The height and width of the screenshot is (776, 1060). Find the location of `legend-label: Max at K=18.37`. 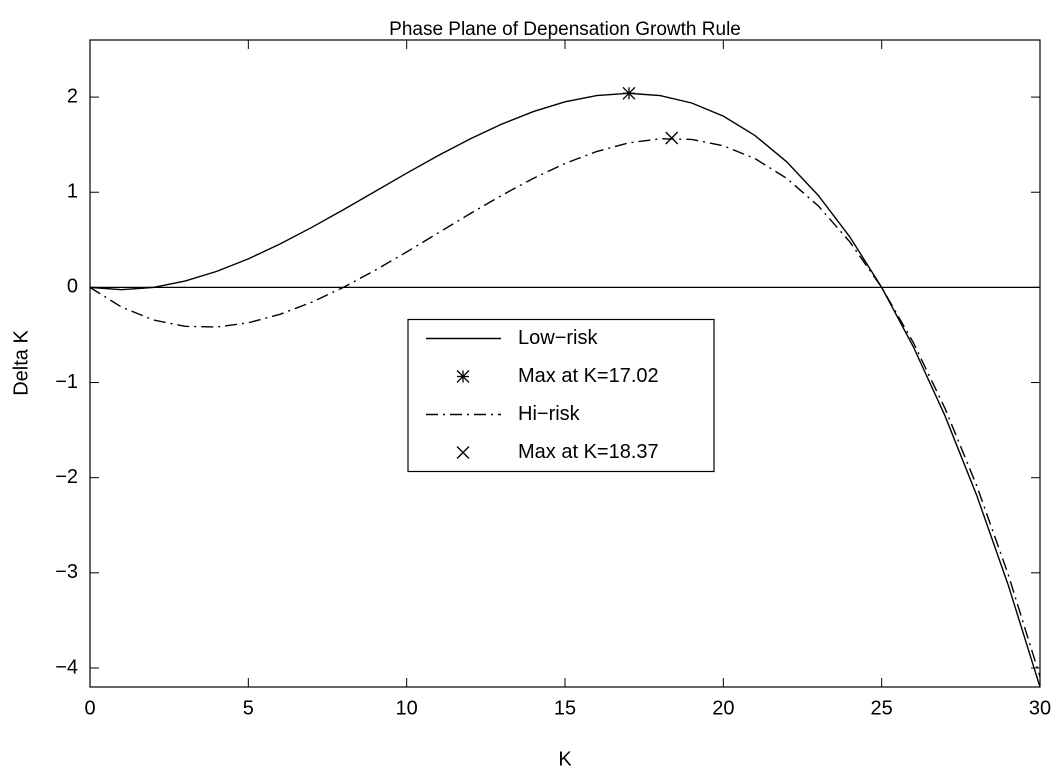

legend-label: Max at K=18.37 is located at coordinates (588, 452).